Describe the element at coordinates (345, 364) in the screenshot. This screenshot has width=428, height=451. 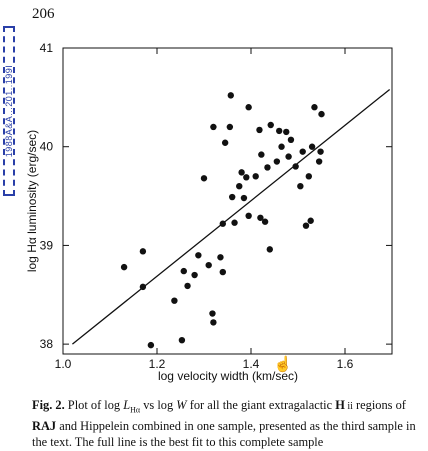
I see `x-tick-label: 1.6` at that location.